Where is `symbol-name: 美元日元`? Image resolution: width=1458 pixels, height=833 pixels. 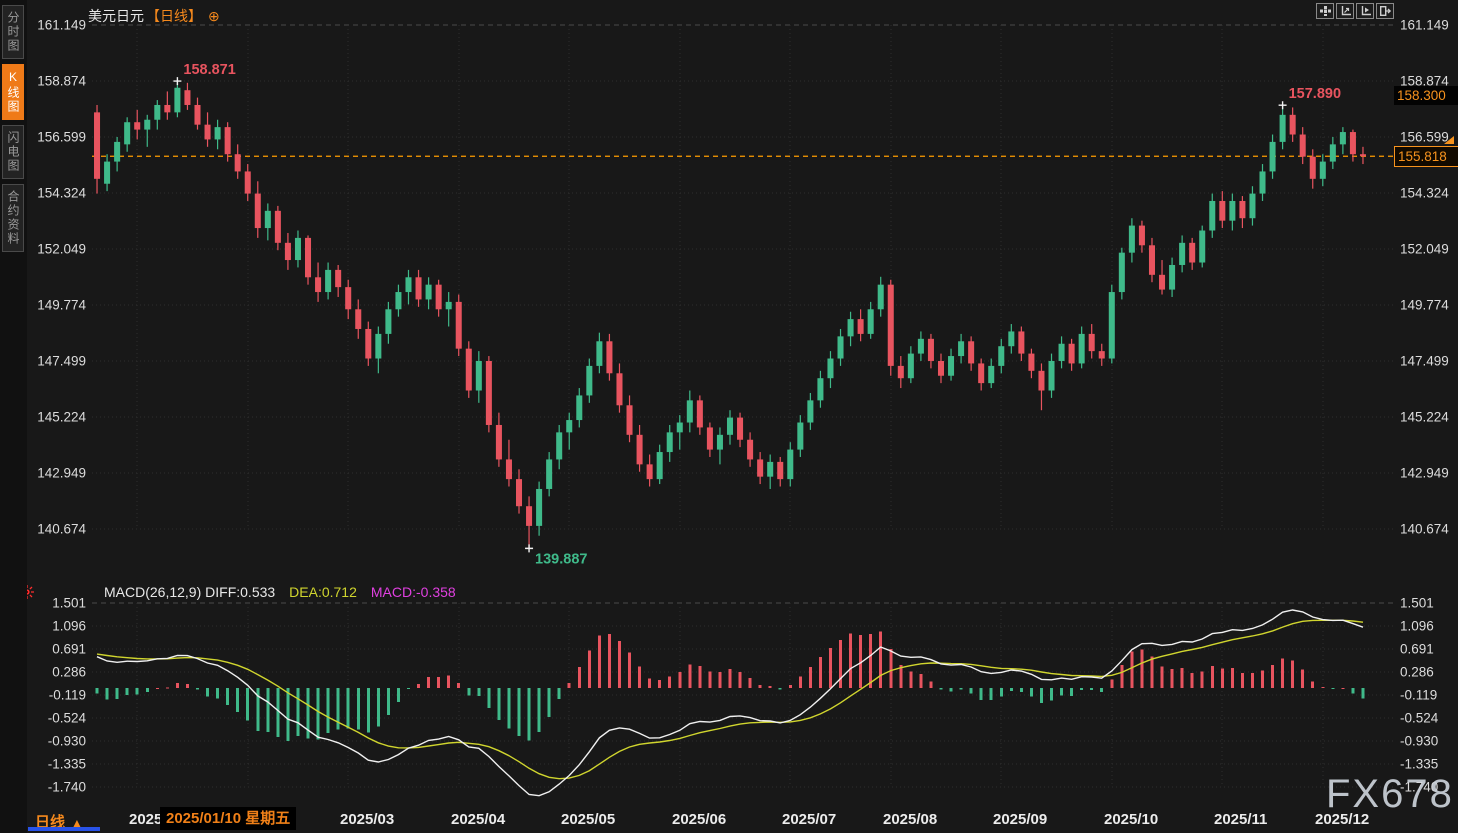
symbol-name: 美元日元 is located at coordinates (116, 16).